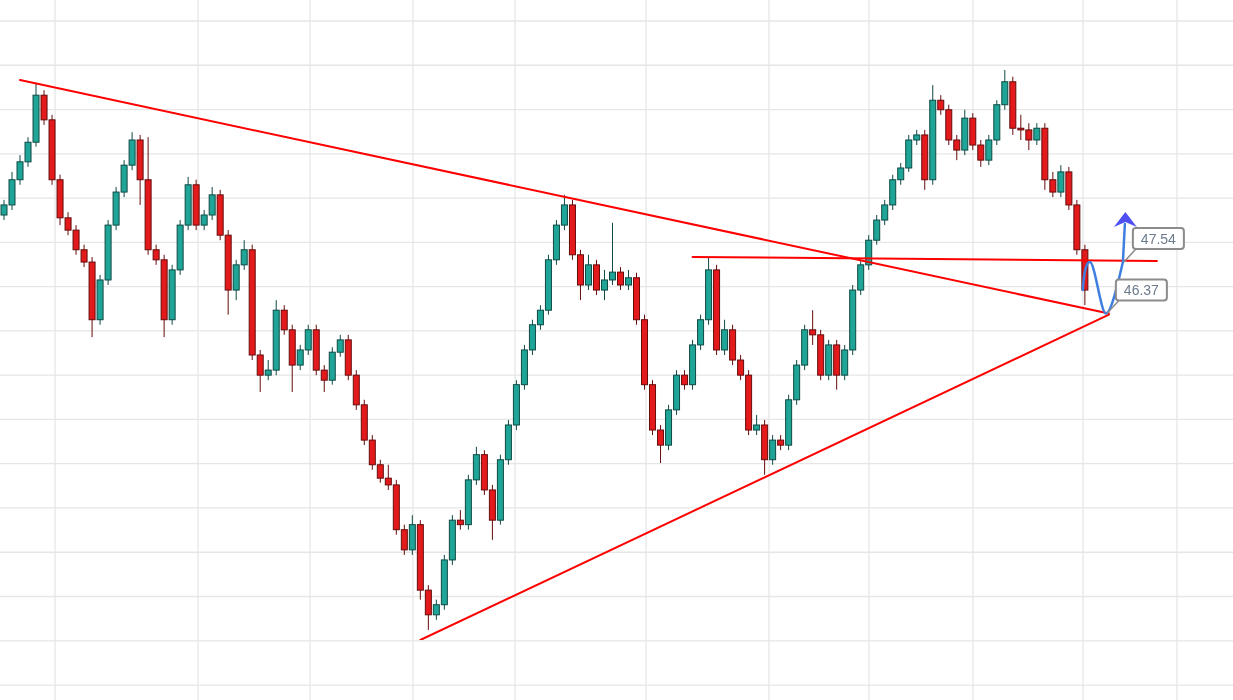 The image size is (1233, 700). What do you see at coordinates (1158, 238) in the screenshot?
I see `annotation: 47.54` at bounding box center [1158, 238].